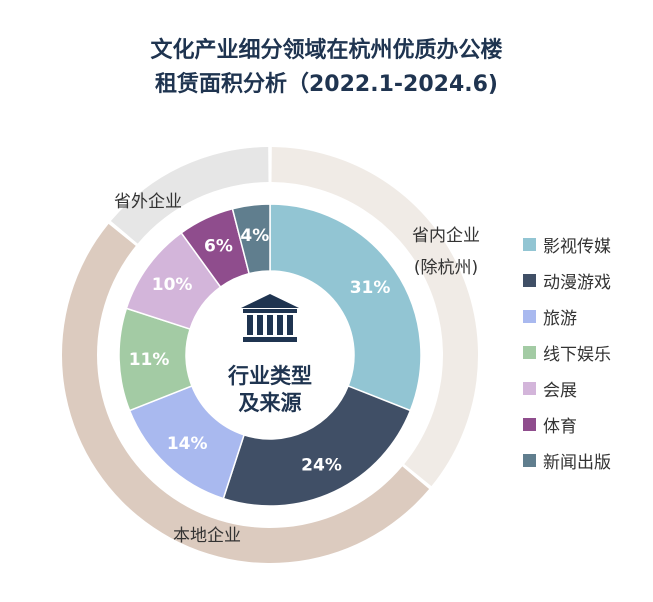  Describe the element at coordinates (577, 282) in the screenshot. I see `legend-label: 动漫游戏` at that location.